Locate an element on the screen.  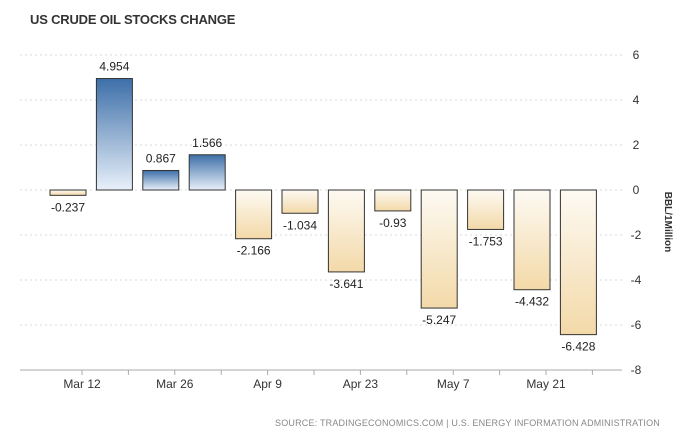
x-tick-label: May 21 is located at coordinates (546, 384).